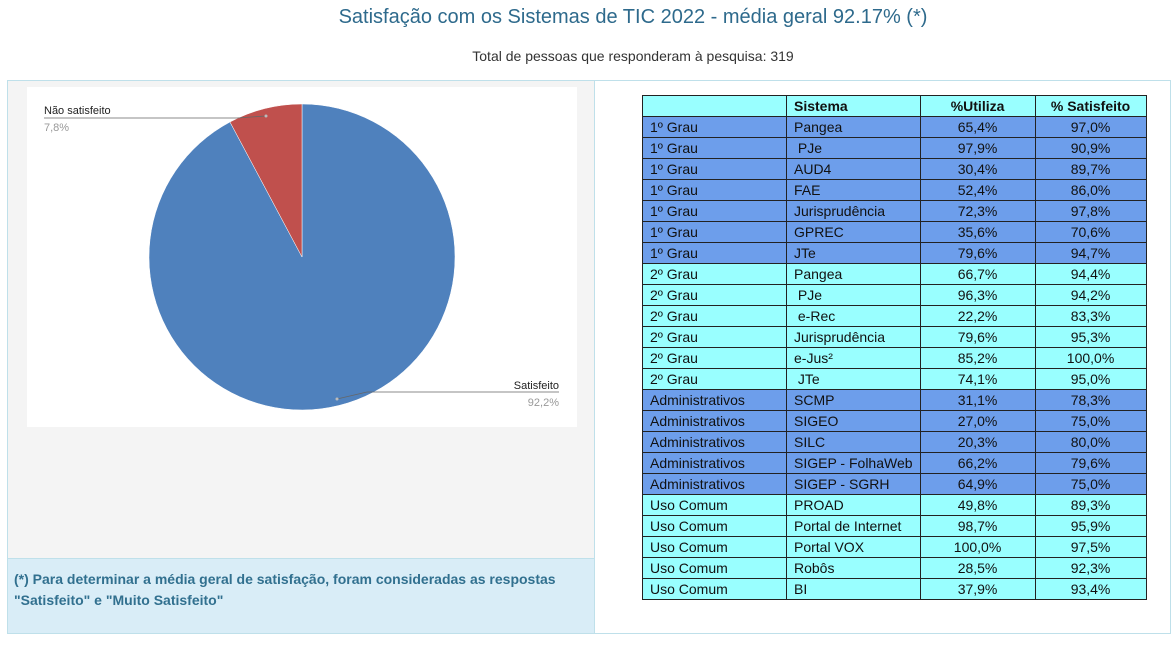 The width and height of the screenshot is (1176, 646). What do you see at coordinates (853, 358) in the screenshot?
I see `cell-system: e-Jus²` at bounding box center [853, 358].